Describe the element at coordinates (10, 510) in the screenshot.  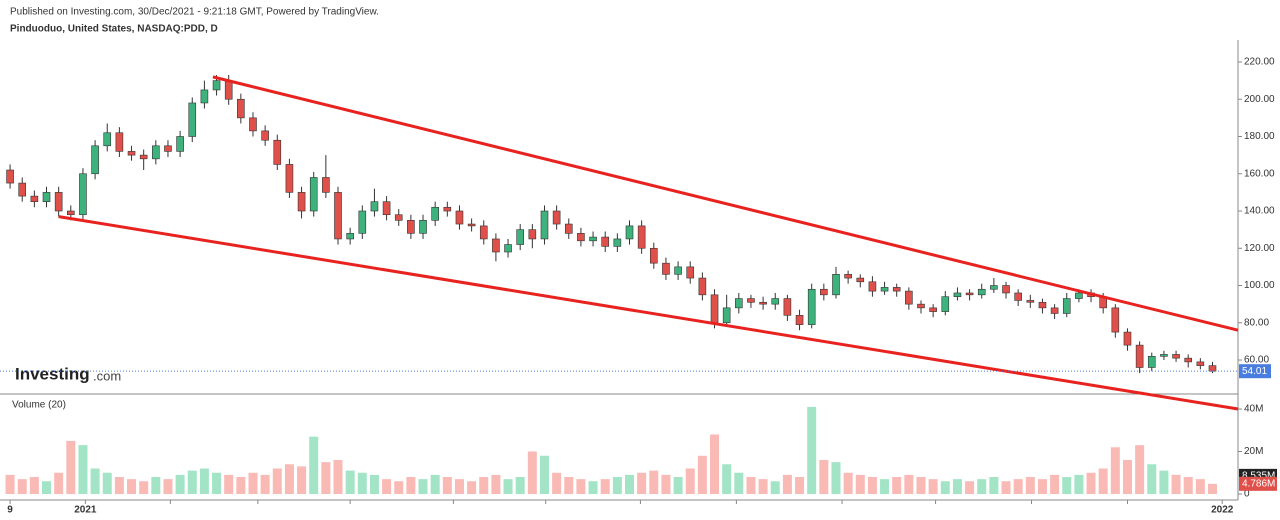
I see `x-tick-label: 9` at that location.